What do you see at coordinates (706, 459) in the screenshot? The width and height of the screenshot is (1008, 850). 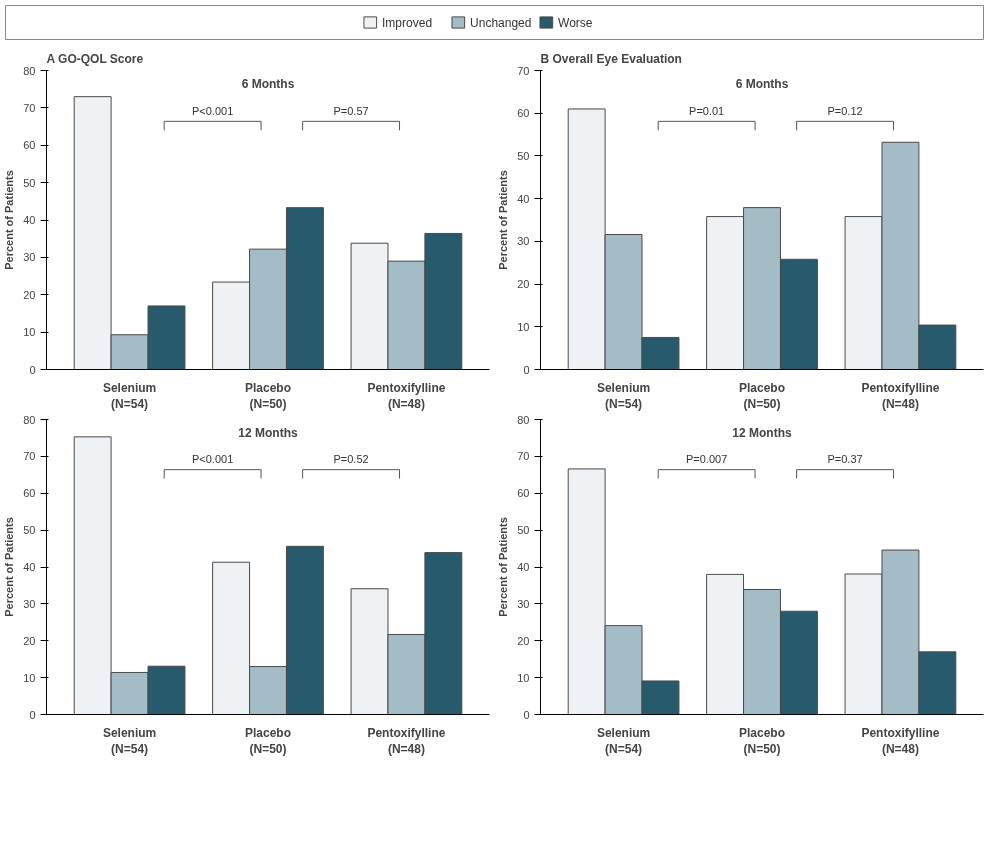 I see `annotation: P=0.007` at bounding box center [706, 459].